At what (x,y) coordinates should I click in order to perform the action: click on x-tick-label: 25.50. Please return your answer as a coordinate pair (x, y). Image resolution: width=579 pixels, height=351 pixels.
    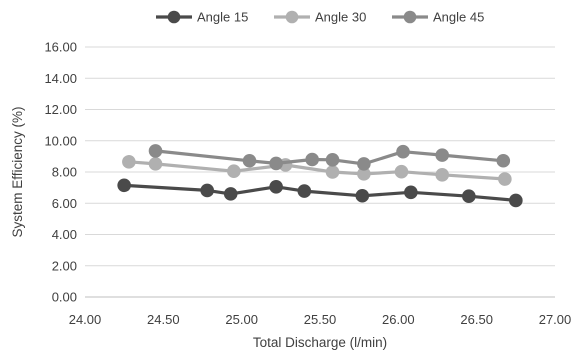
    Looking at the image, I should click on (320, 319).